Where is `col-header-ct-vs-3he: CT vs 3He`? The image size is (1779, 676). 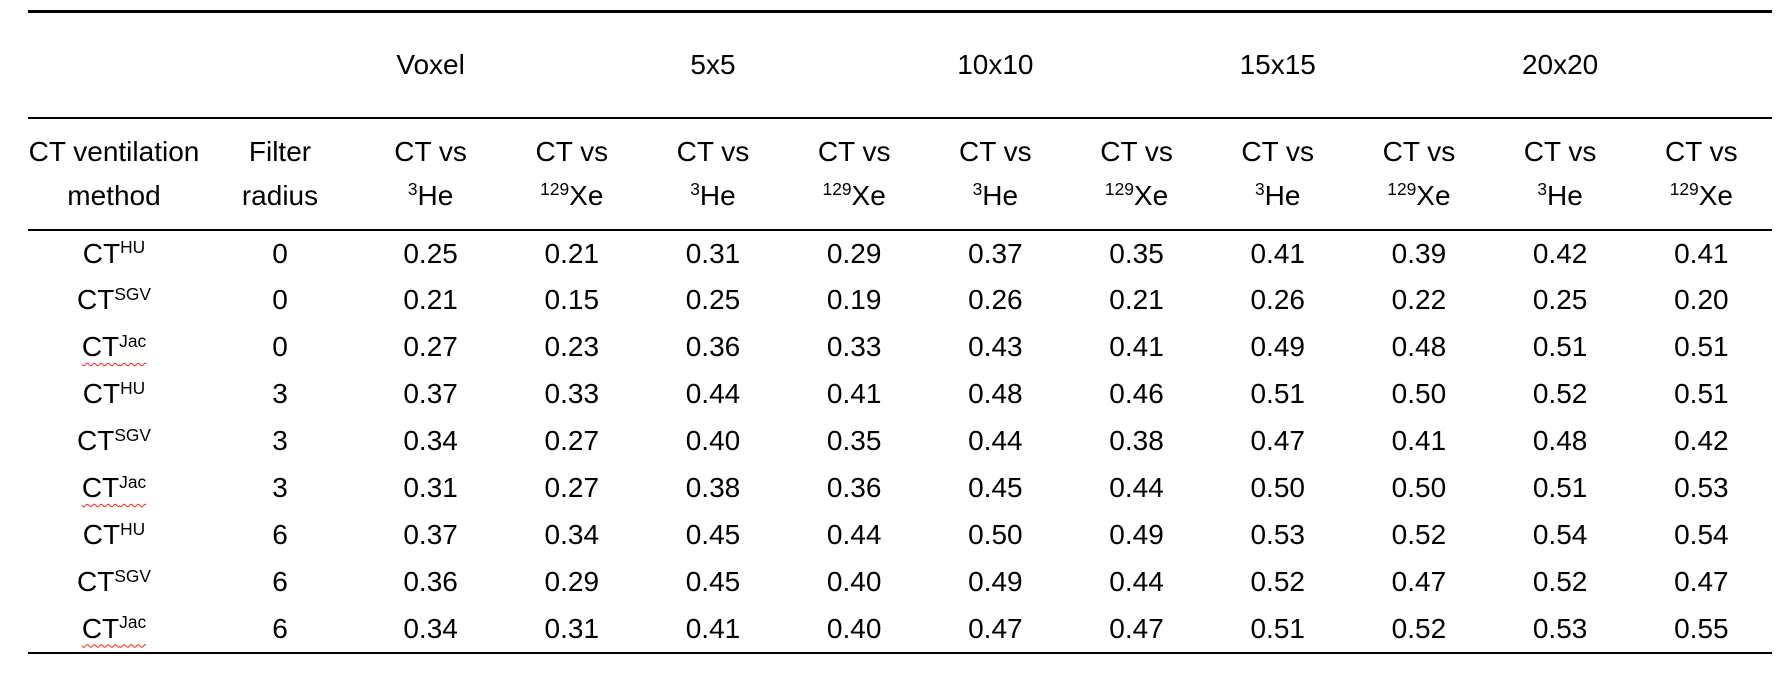 col-header-ct-vs-3he: CT vs 3He is located at coordinates (995, 174).